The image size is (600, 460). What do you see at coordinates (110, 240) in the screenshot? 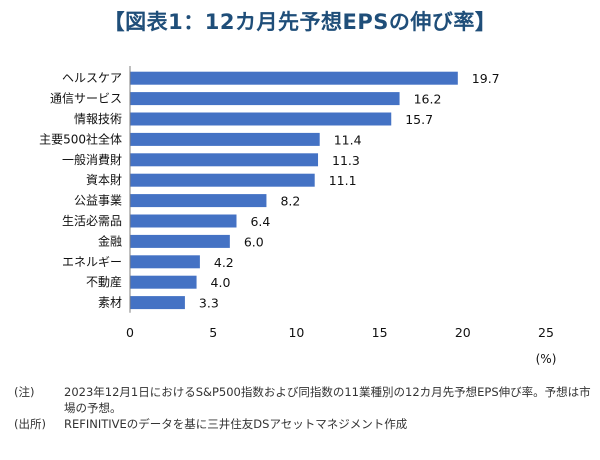
I see `category-label: 金融` at bounding box center [110, 240].